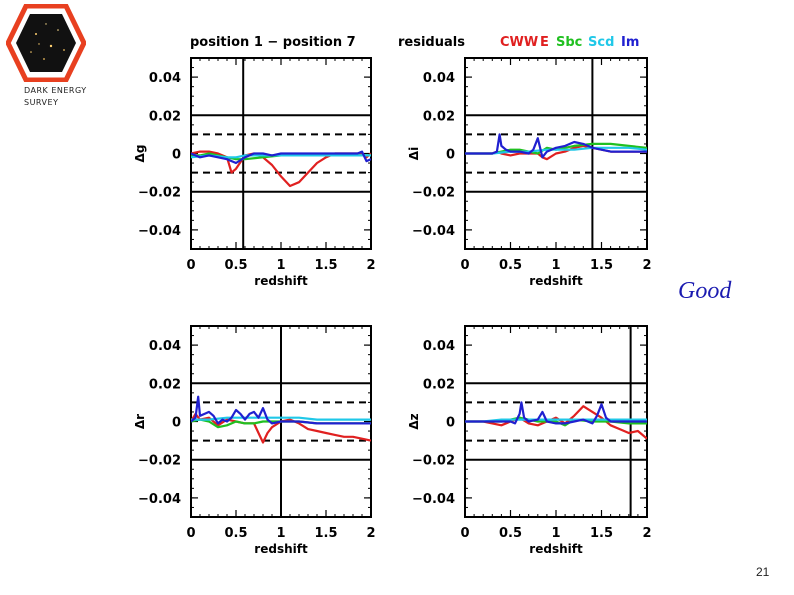 The image size is (794, 595). I want to click on logo-text-line1: DARK ENERGY, so click(55, 90).